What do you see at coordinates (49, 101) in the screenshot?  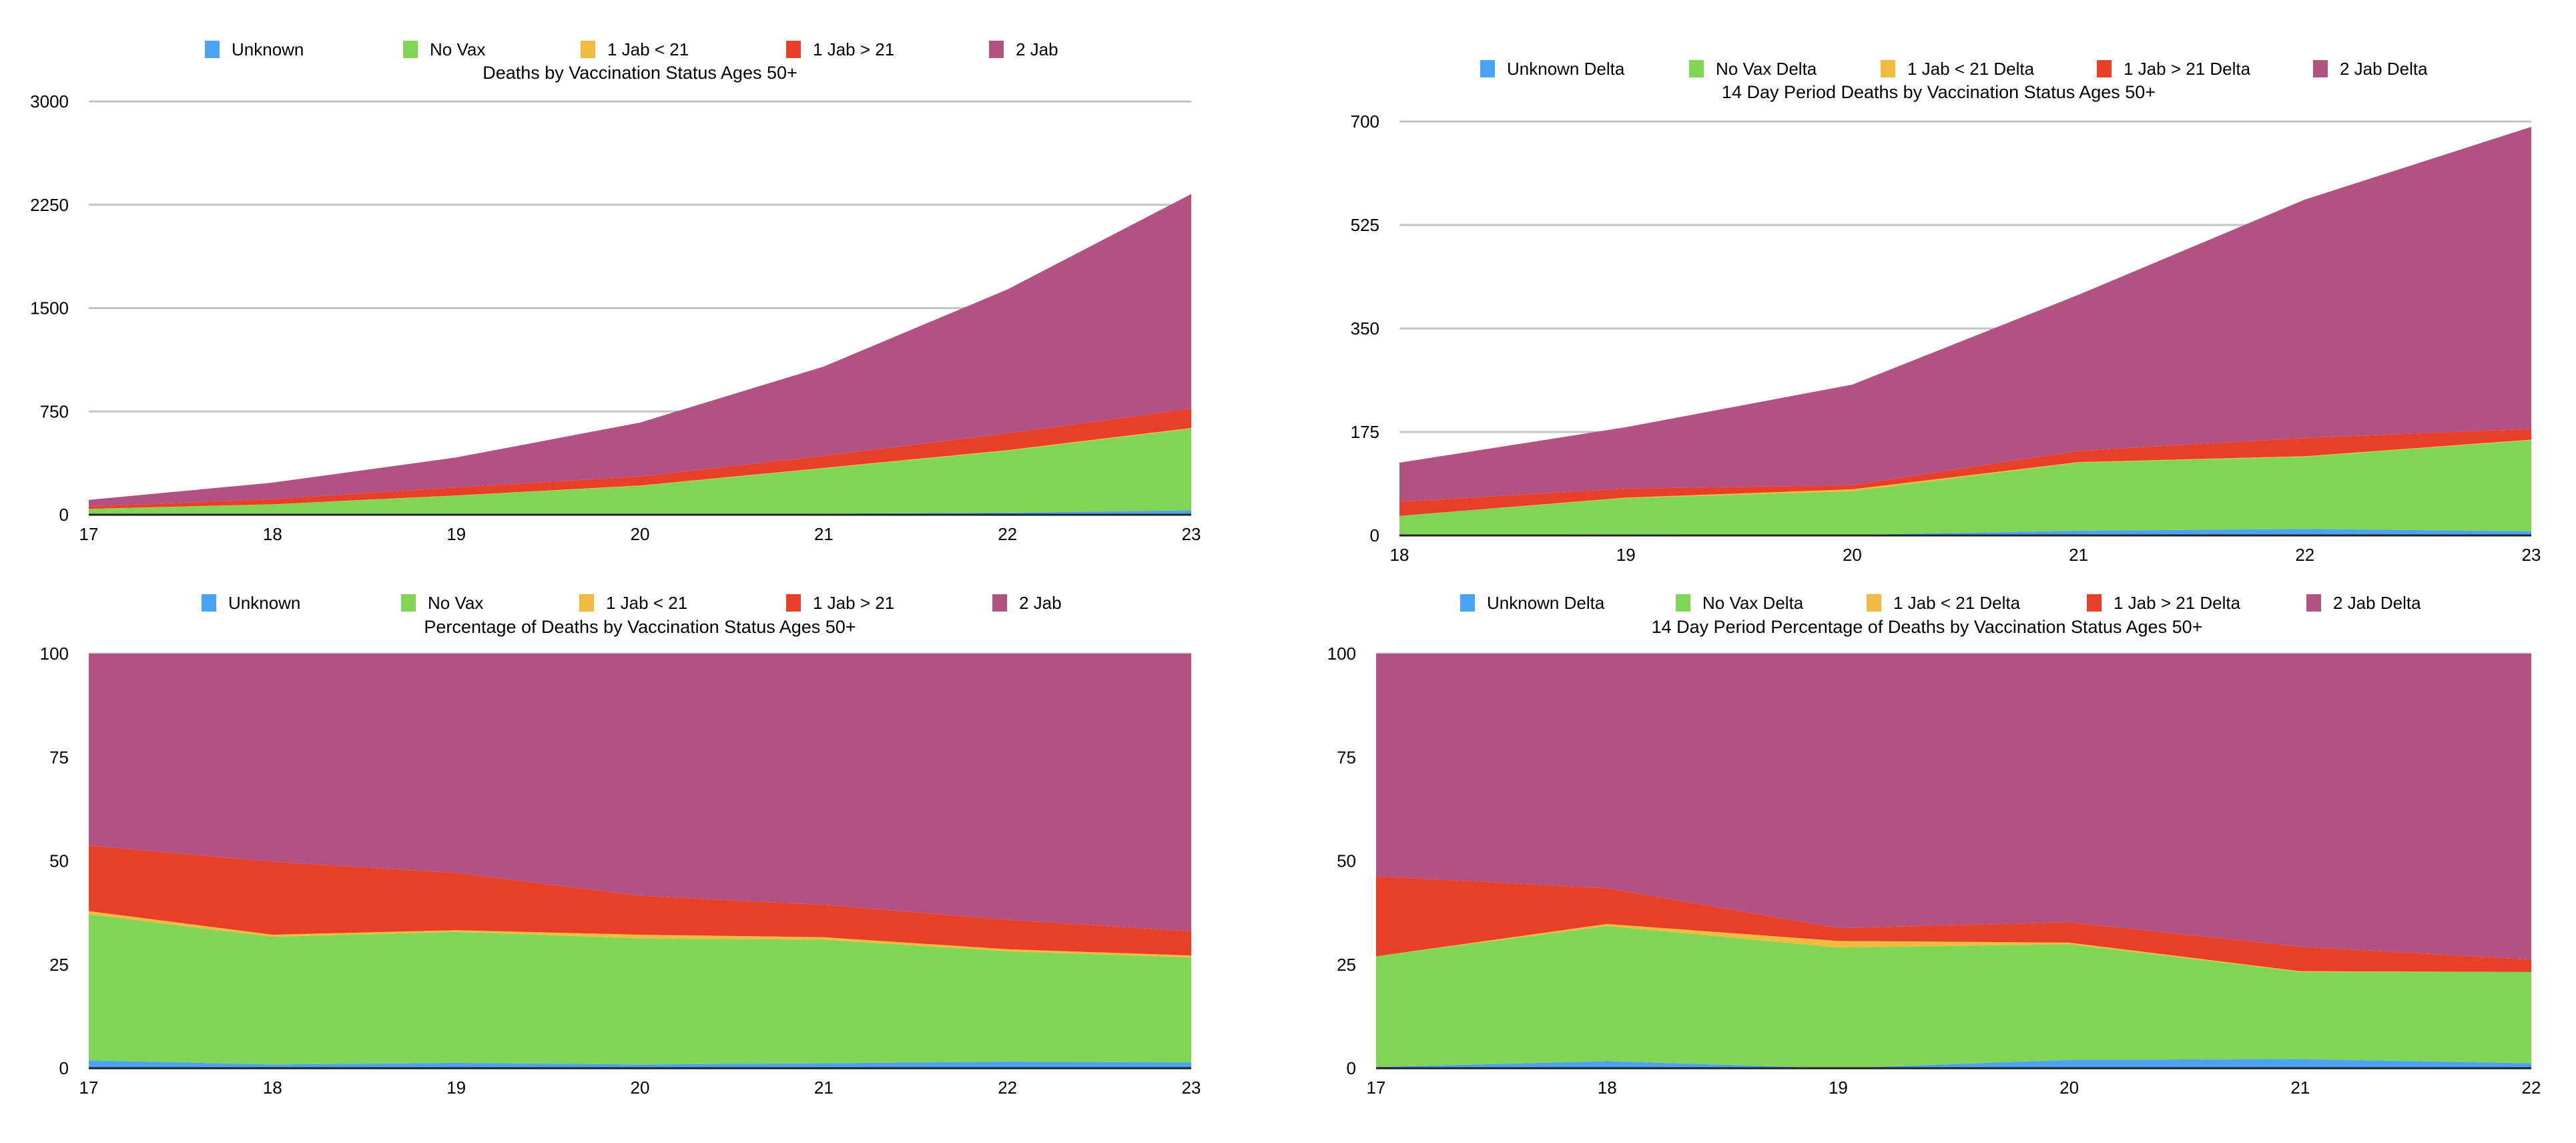 I see `y-tick-label: 3000` at bounding box center [49, 101].